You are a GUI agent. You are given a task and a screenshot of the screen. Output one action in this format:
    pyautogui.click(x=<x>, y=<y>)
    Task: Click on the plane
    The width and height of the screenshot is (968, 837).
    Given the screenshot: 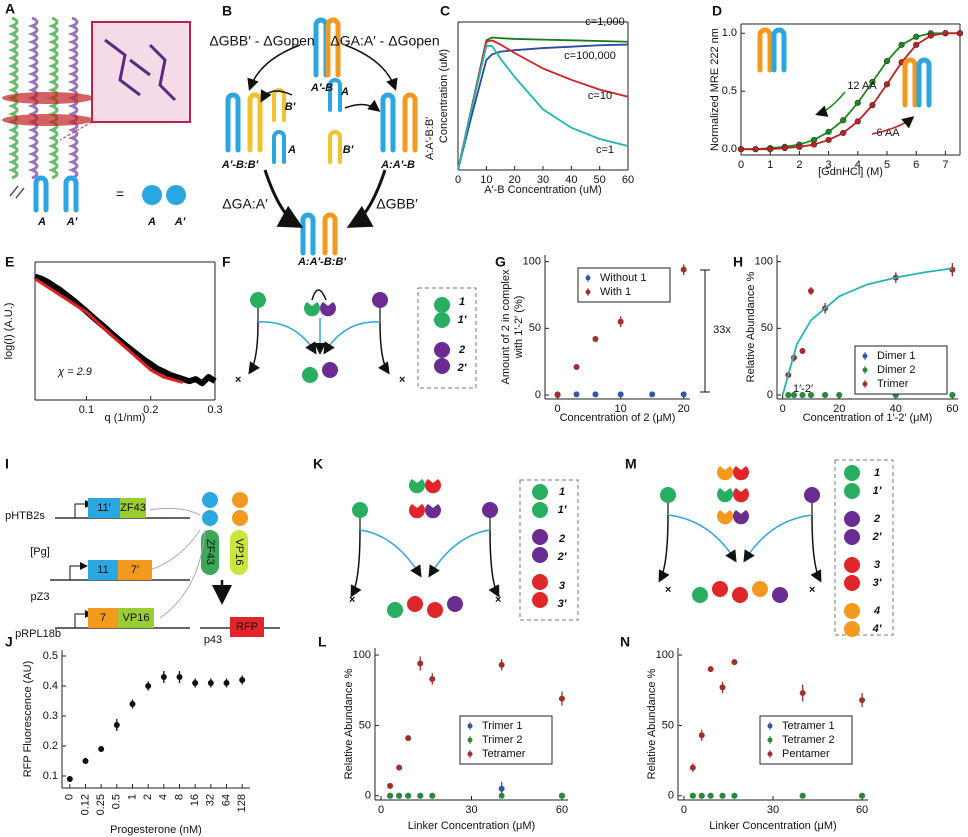 What is the action you would take?
    pyautogui.click(x=48, y=120)
    